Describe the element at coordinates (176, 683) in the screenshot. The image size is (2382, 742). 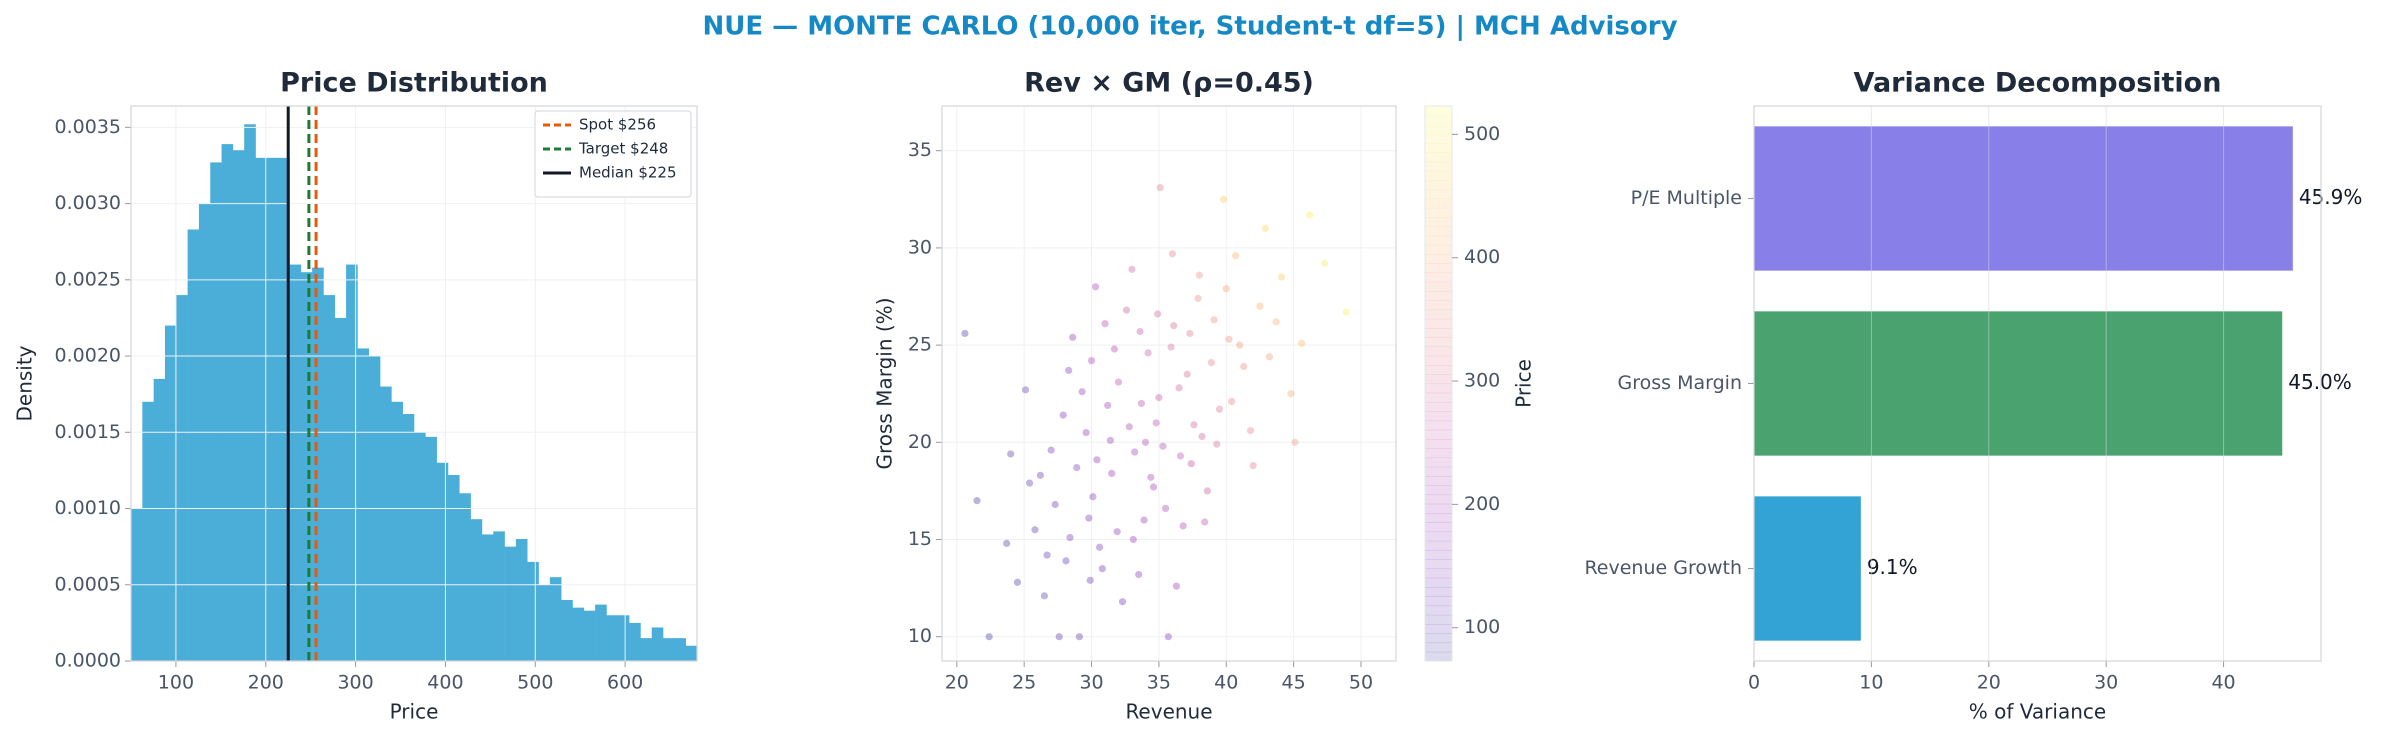
I see `x-tick-label: 100` at that location.